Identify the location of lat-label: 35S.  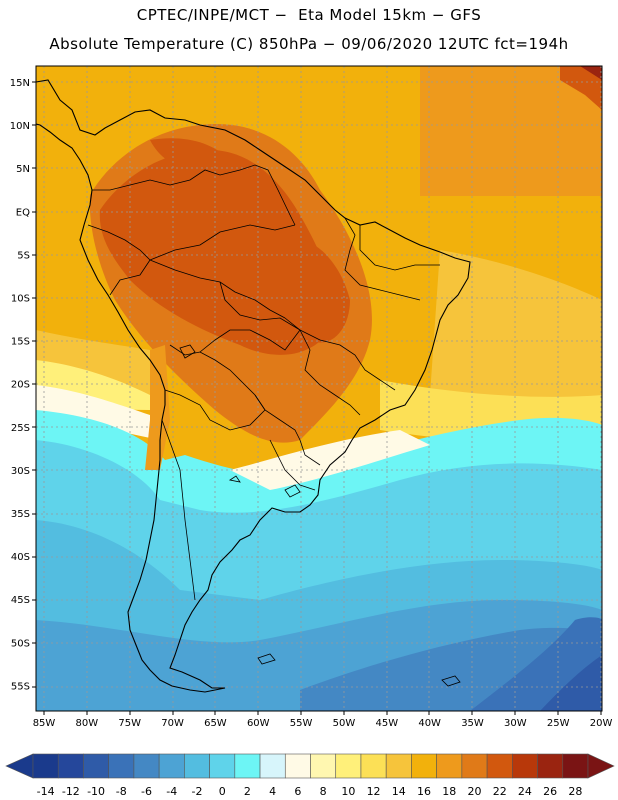
(20, 514).